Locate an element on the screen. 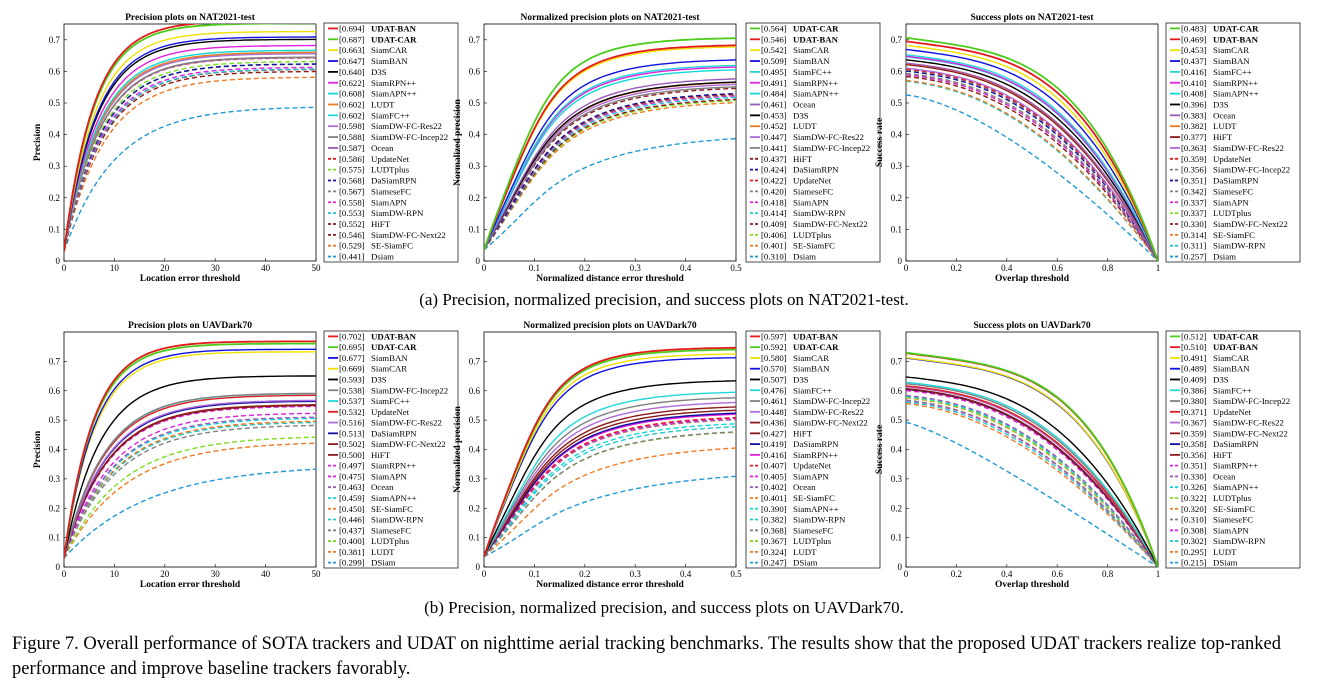 The height and width of the screenshot is (690, 1328). legend-score: [0.695] is located at coordinates (352, 347).